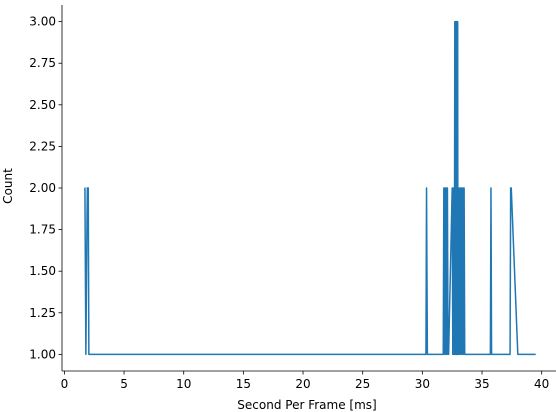 The width and height of the screenshot is (556, 412). I want to click on x-tick-label: 5, so click(124, 384).